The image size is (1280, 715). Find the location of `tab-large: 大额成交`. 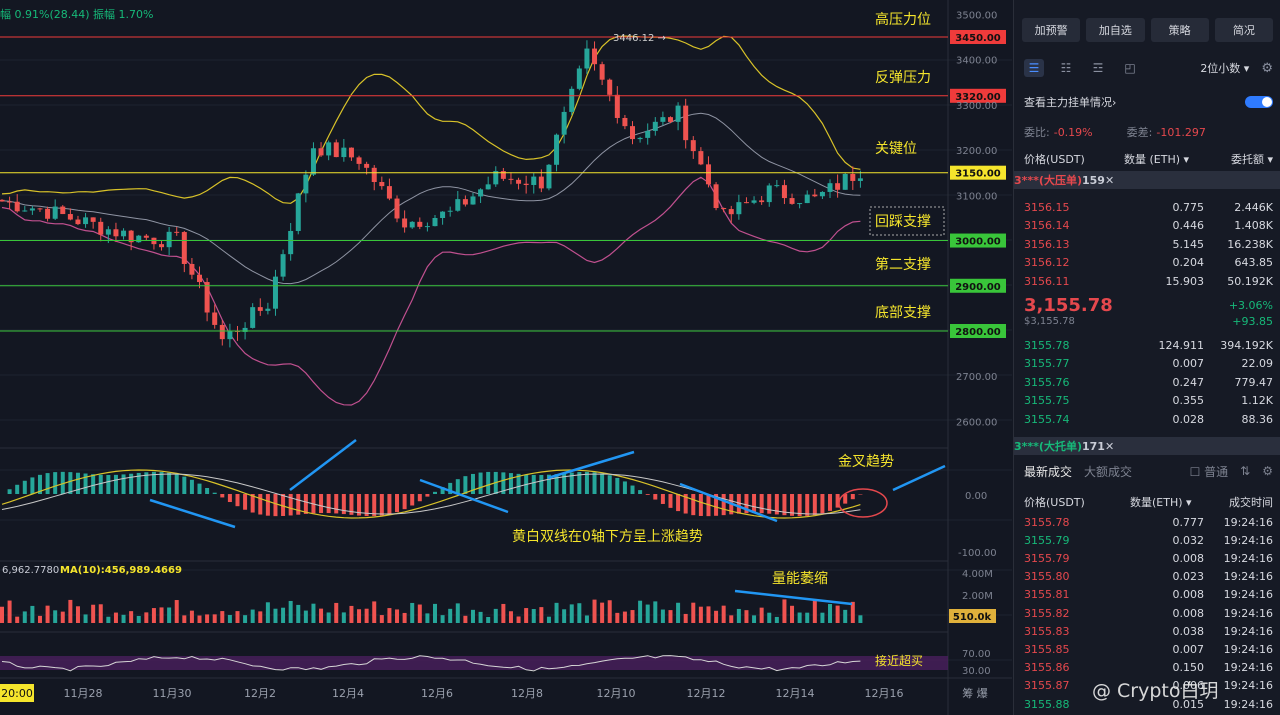

tab-large: 大额成交 is located at coordinates (1108, 471).